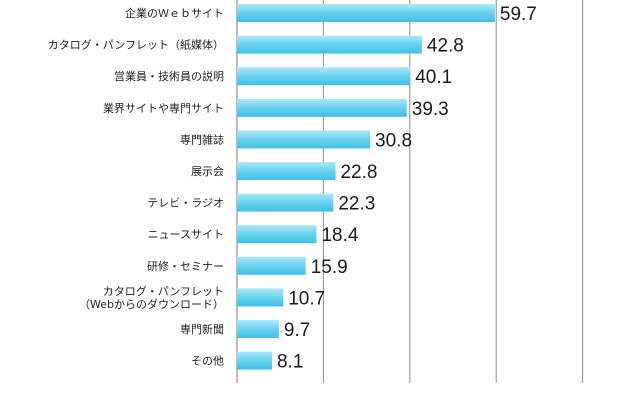 The image size is (640, 400). I want to click on value-label: 22.3, so click(356, 204).